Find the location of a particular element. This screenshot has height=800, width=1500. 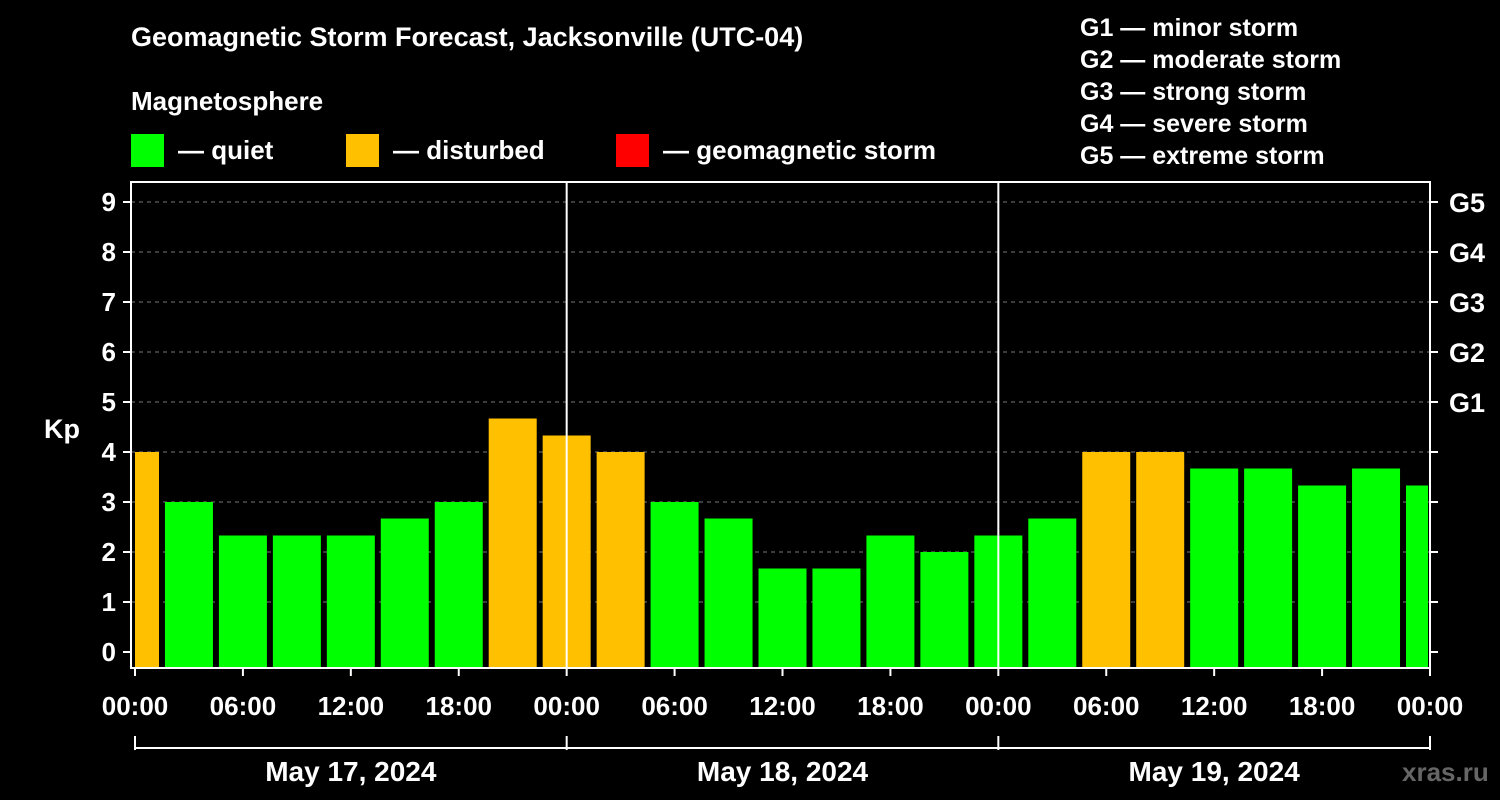

legend-label-storm: — geomagnetic storm is located at coordinates (800, 149).